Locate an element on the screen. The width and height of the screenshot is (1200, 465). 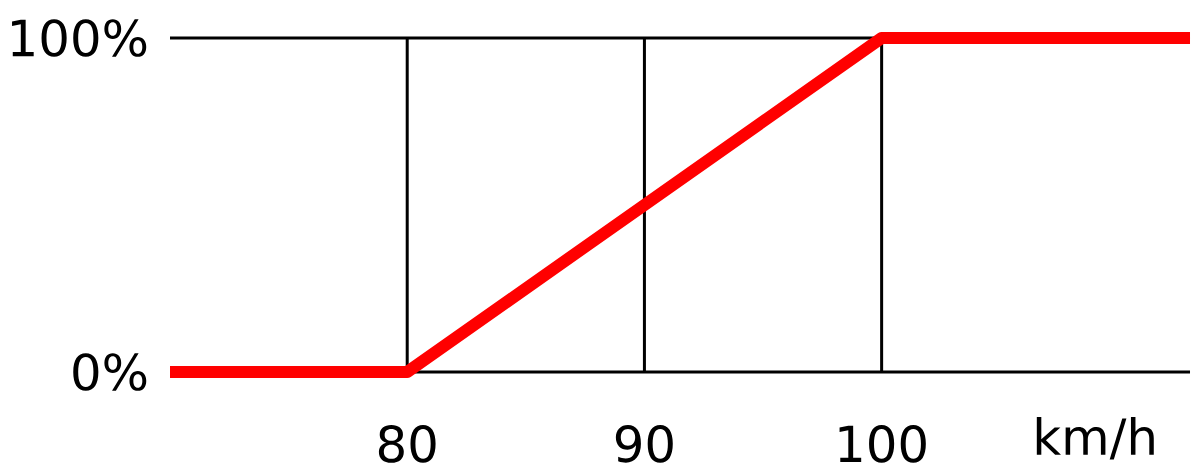
x-tick-label: 90 is located at coordinates (644, 444).